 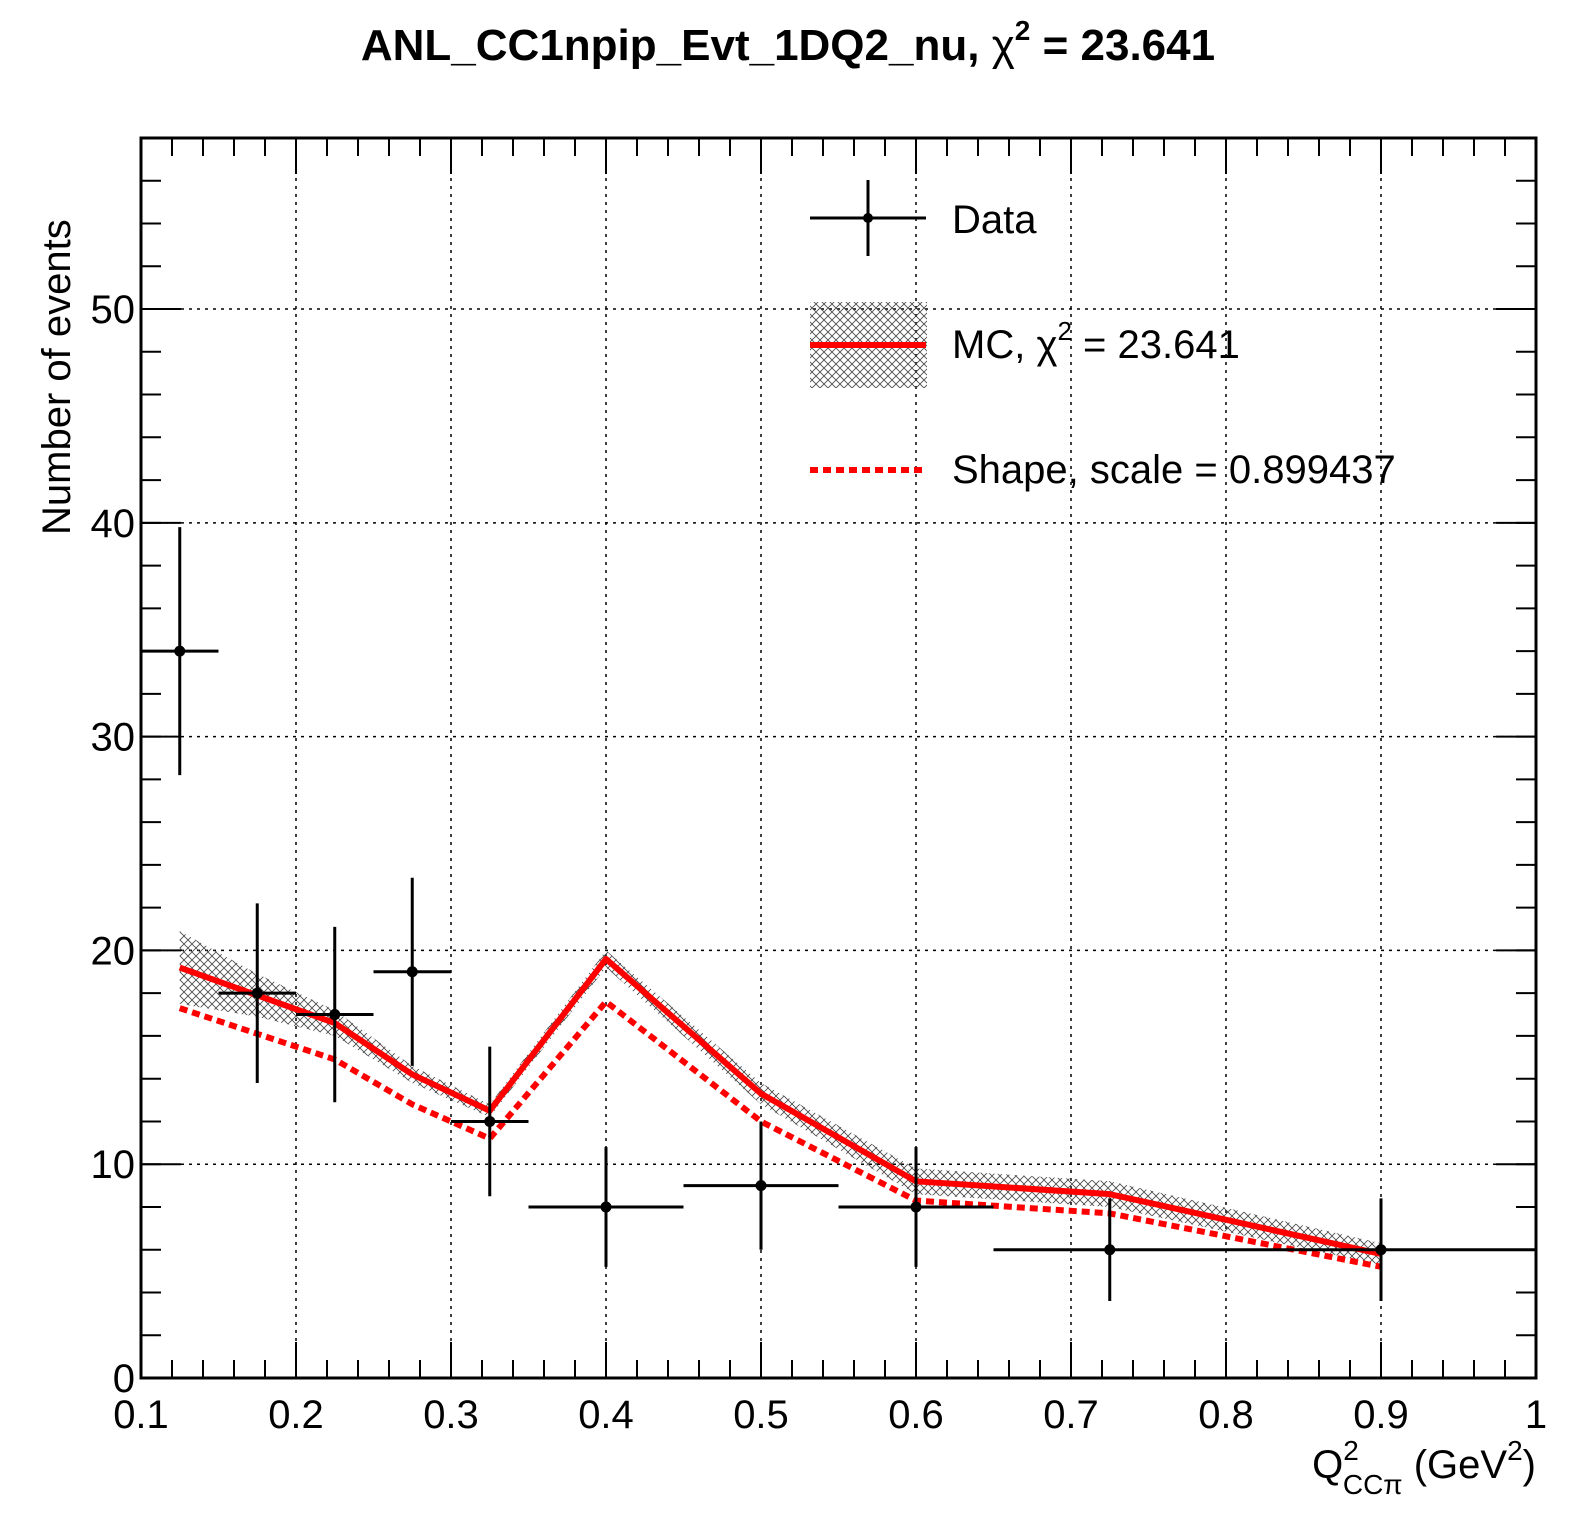 I want to click on legend-data-label: Data, so click(x=994, y=220).